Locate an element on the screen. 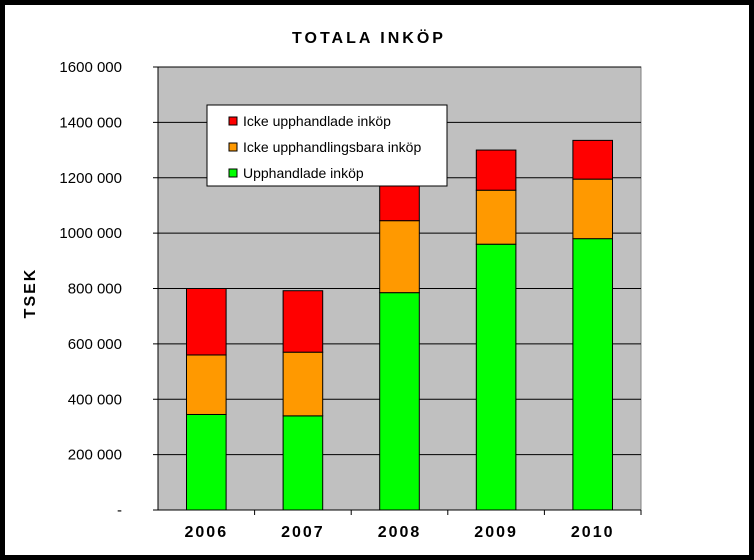  y-tick-label: 1600 000 is located at coordinates (90, 67).